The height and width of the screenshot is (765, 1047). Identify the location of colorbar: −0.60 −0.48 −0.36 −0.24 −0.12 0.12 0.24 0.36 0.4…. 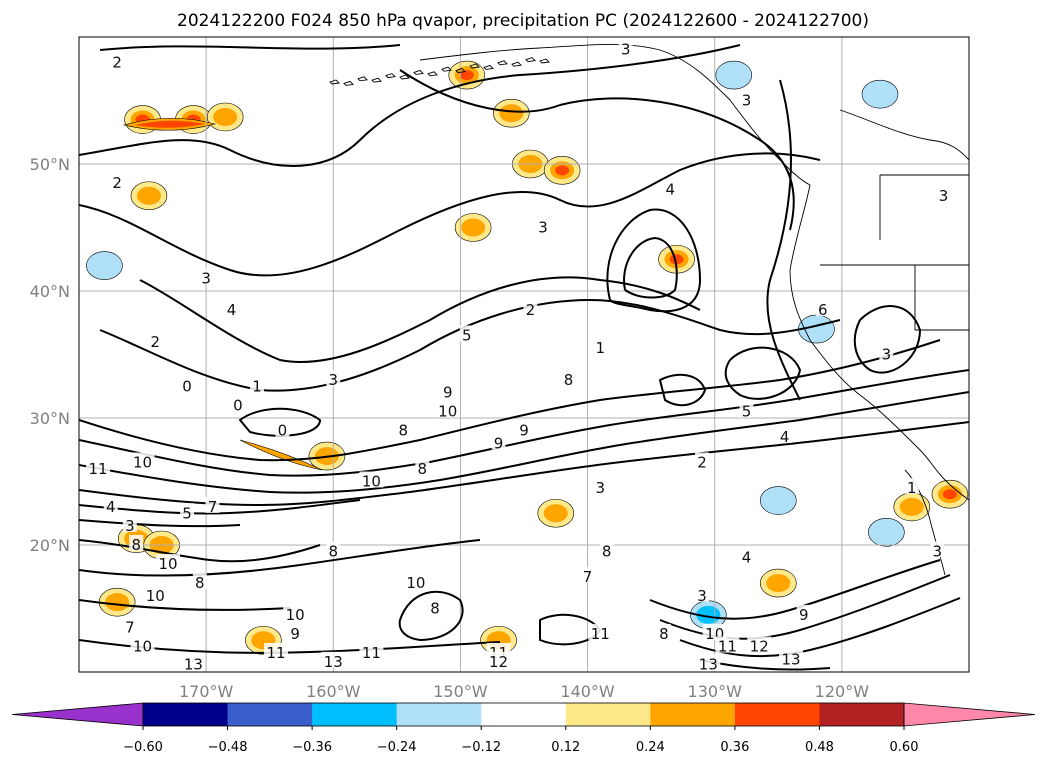
(523, 728).